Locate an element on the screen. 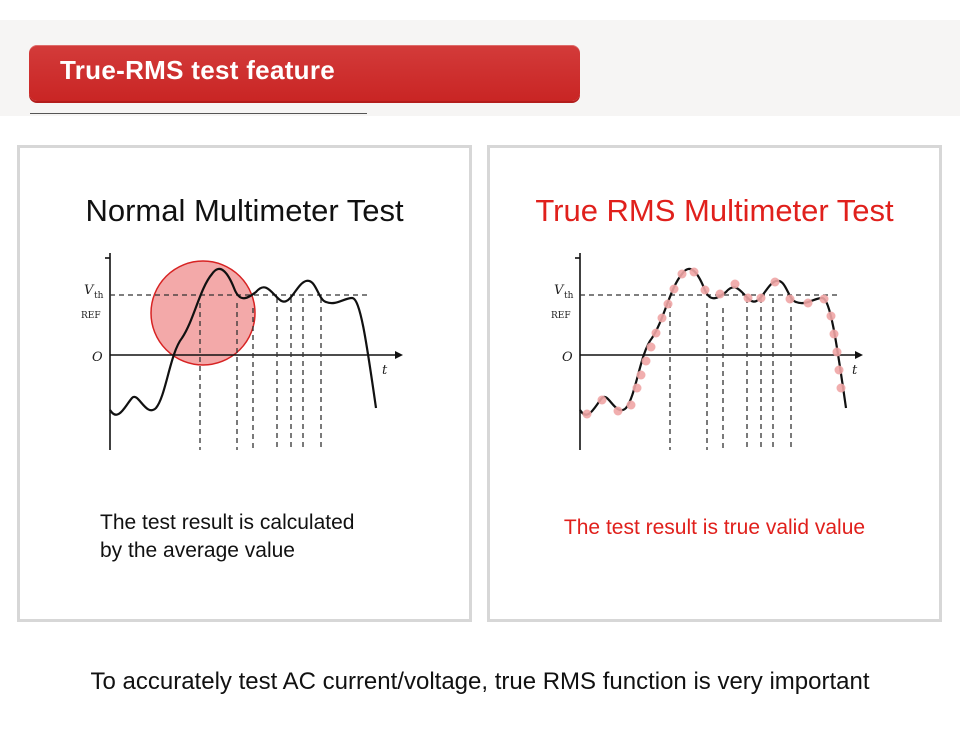 Image resolution: width=960 pixels, height=733 pixels. normal-waveform-diagram: V th REF O t is located at coordinates (242, 351).